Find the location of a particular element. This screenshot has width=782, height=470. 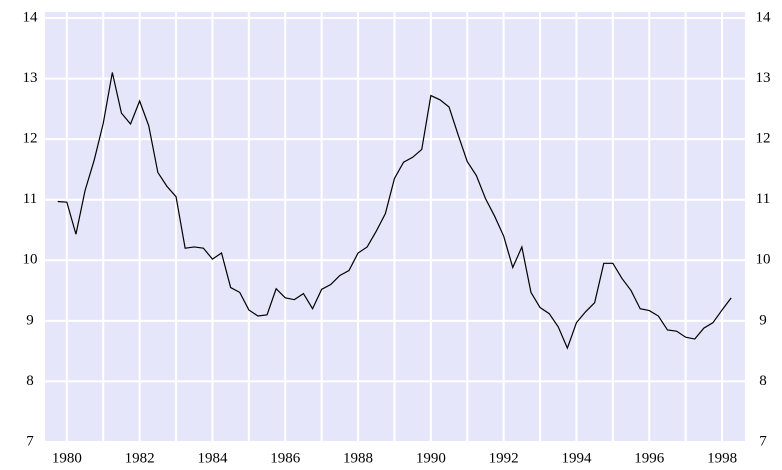

y2-tick-label: 10 is located at coordinates (763, 260).